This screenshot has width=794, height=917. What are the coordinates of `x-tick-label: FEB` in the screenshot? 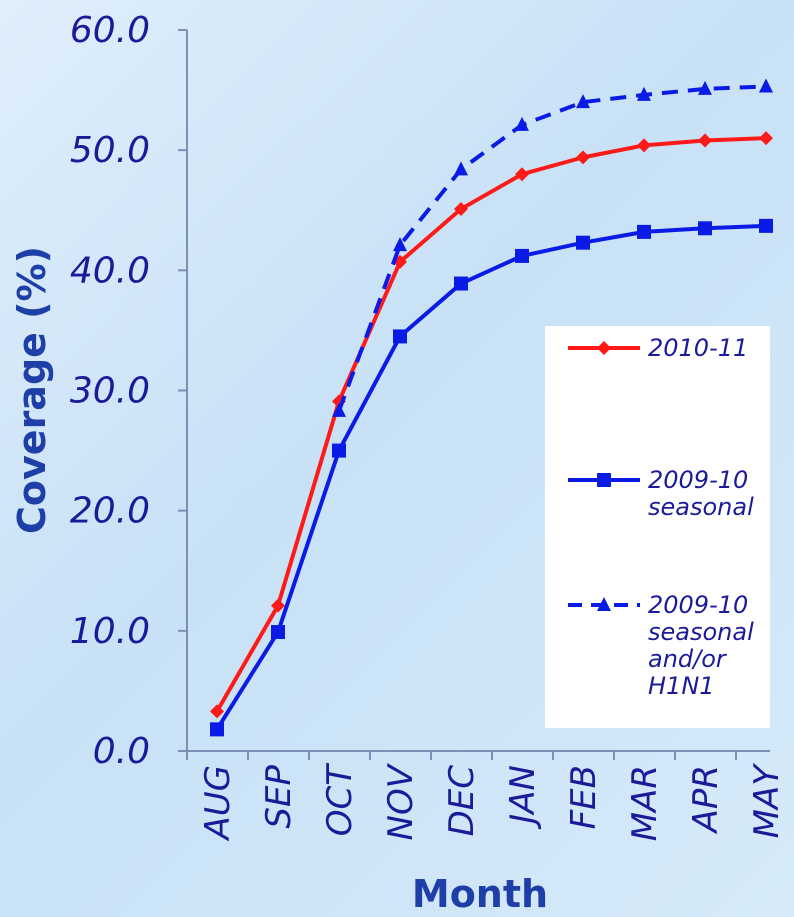 It's located at (584, 797).